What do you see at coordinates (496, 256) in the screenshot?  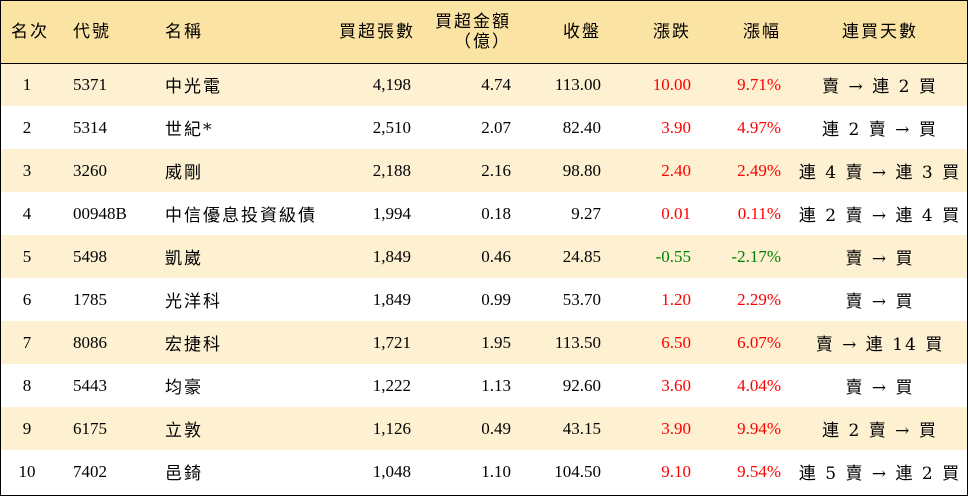 I see `net-buy-amount-cell: 0.46` at bounding box center [496, 256].